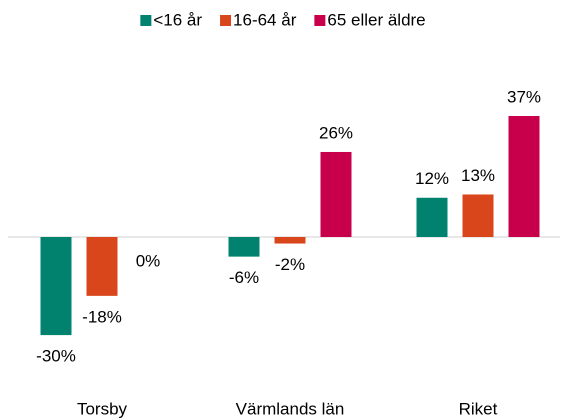 This screenshot has height=420, width=566. Describe the element at coordinates (177, 19) in the screenshot. I see `legend-label: <16 år` at that location.